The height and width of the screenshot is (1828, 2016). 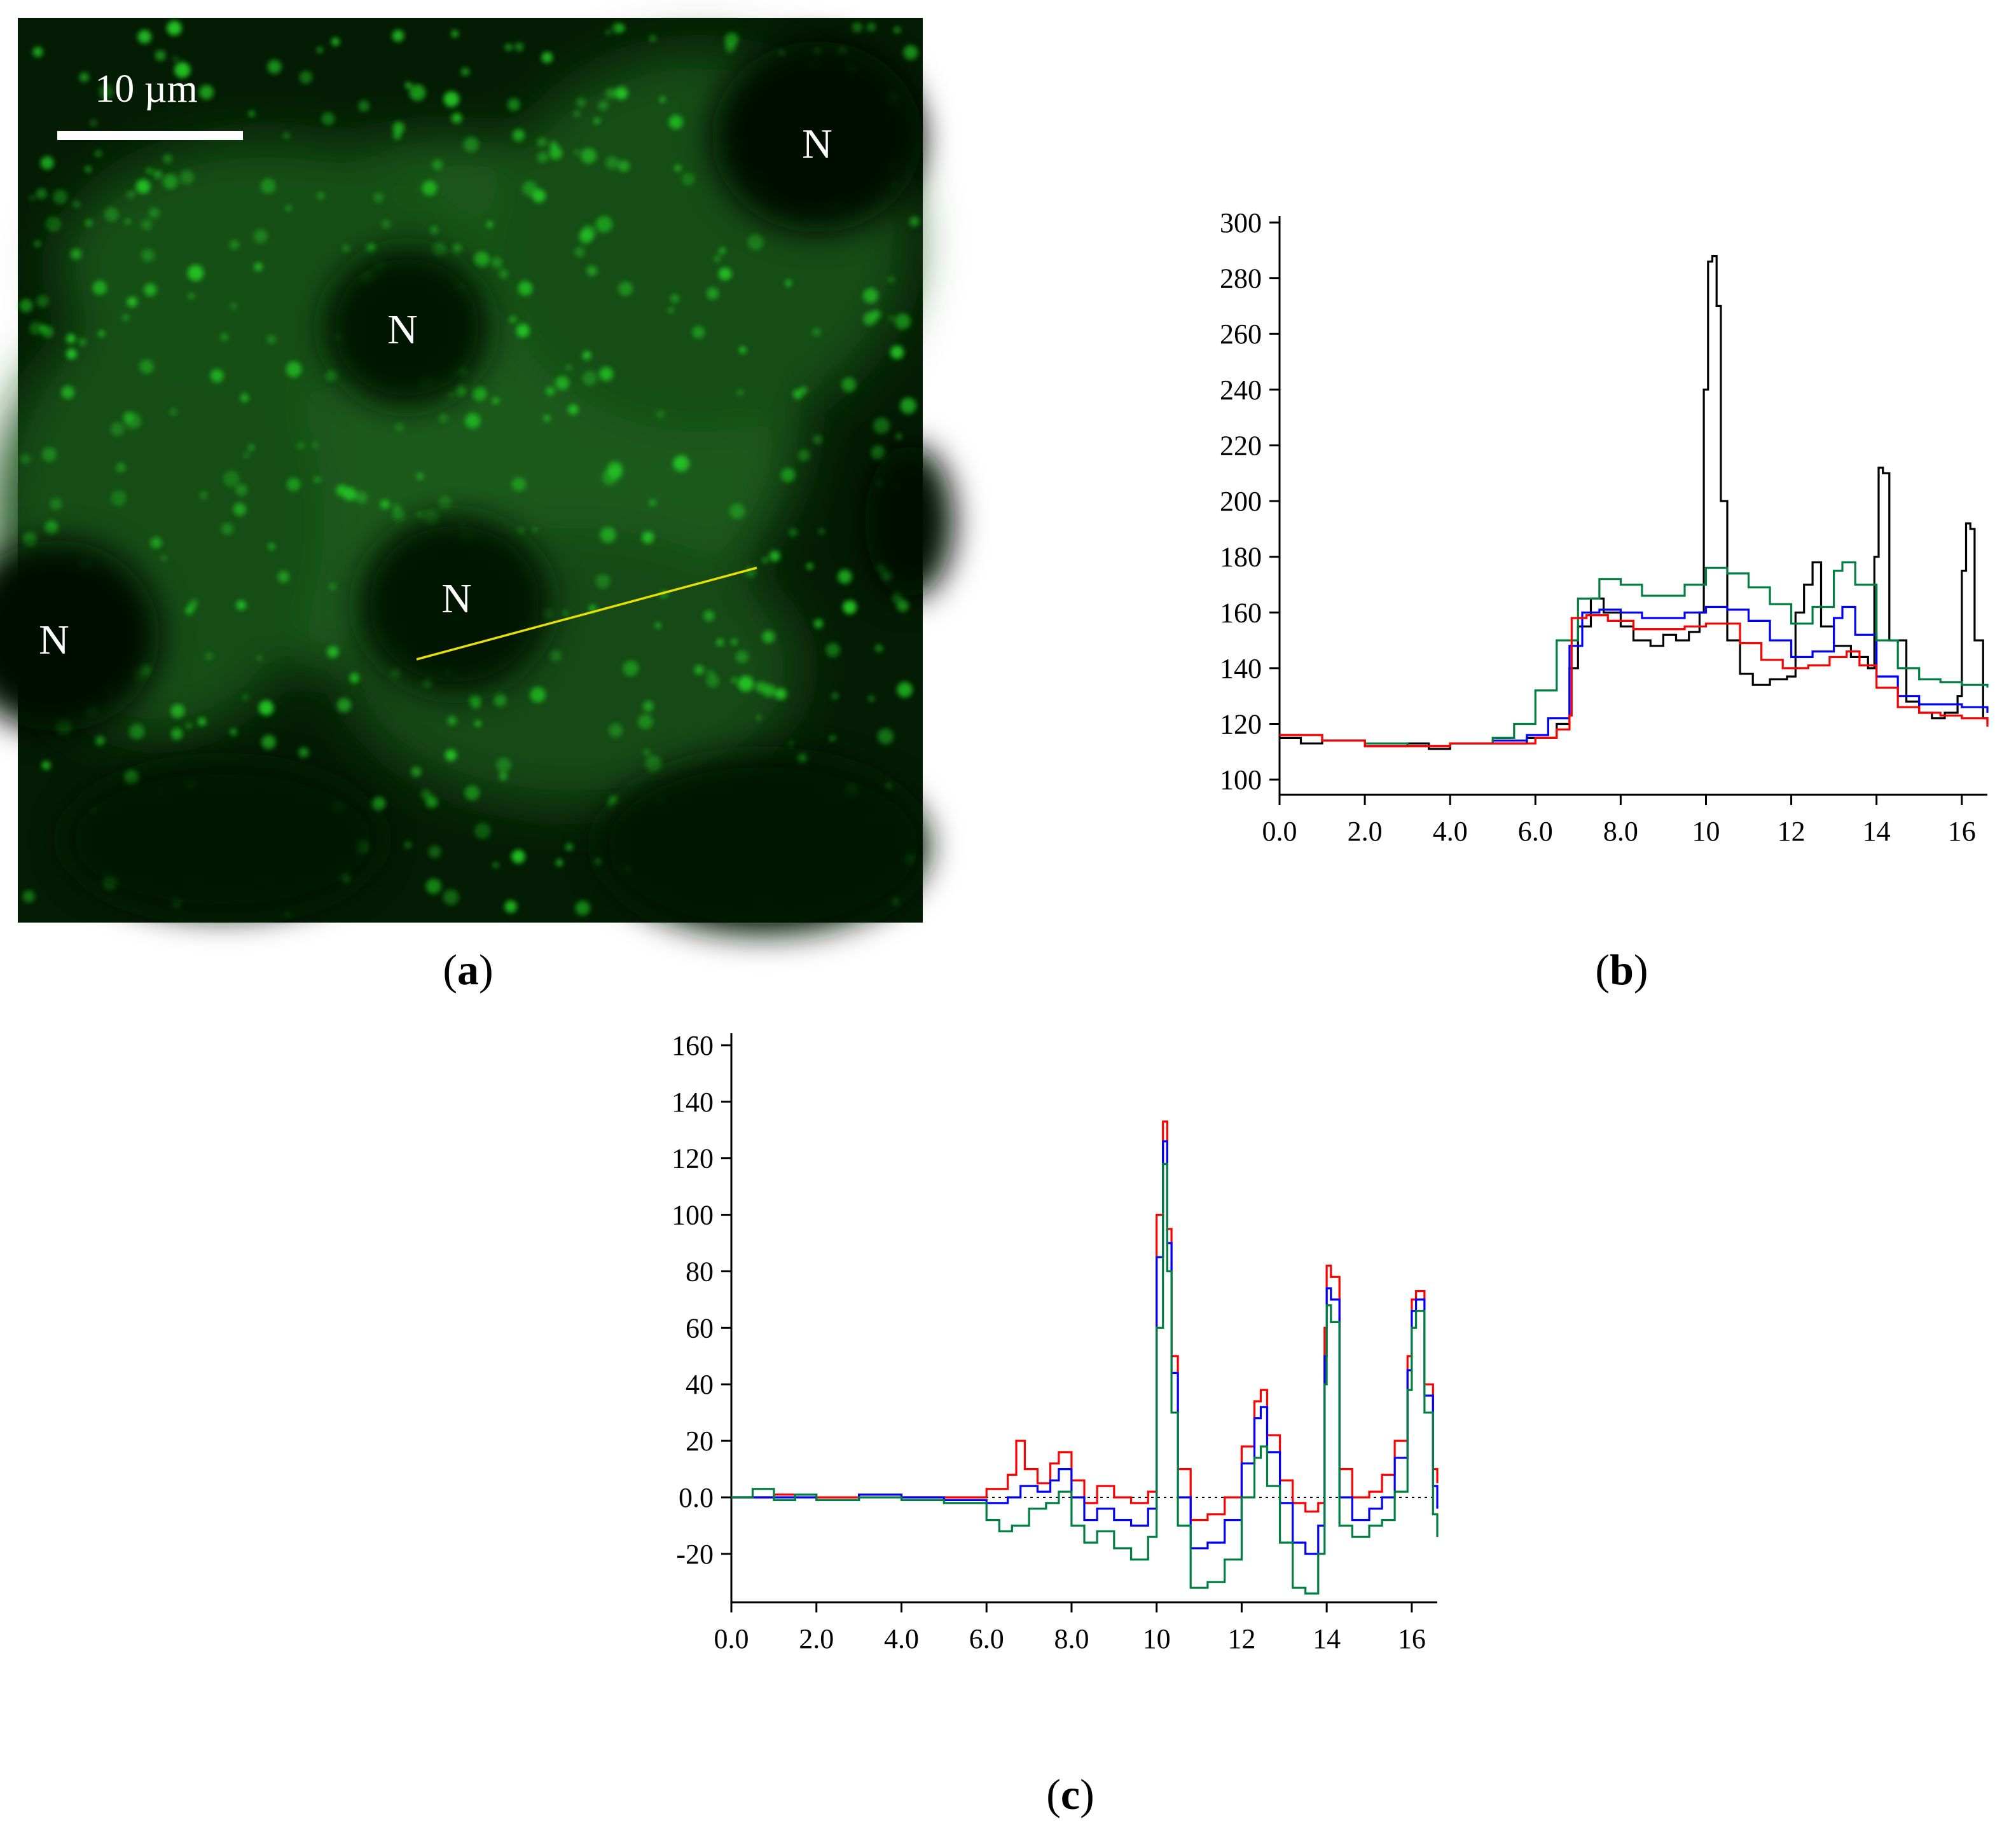 I want to click on line-profile, so click(x=586, y=614).